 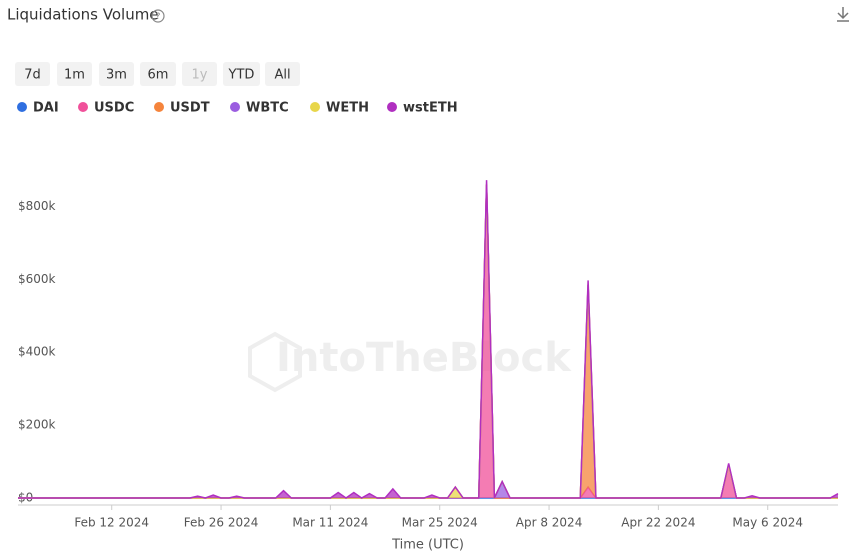 What do you see at coordinates (549, 523) in the screenshot?
I see `x-tick-label: Apr 8 2024` at bounding box center [549, 523].